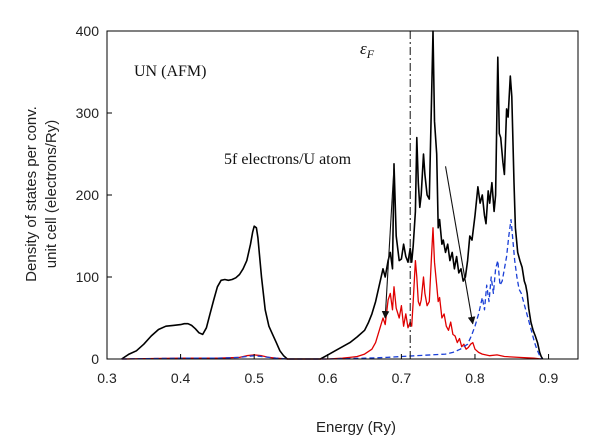 The height and width of the screenshot is (441, 600). What do you see at coordinates (356, 427) in the screenshot?
I see `x-axis-title: Energy (Ry)` at bounding box center [356, 427].